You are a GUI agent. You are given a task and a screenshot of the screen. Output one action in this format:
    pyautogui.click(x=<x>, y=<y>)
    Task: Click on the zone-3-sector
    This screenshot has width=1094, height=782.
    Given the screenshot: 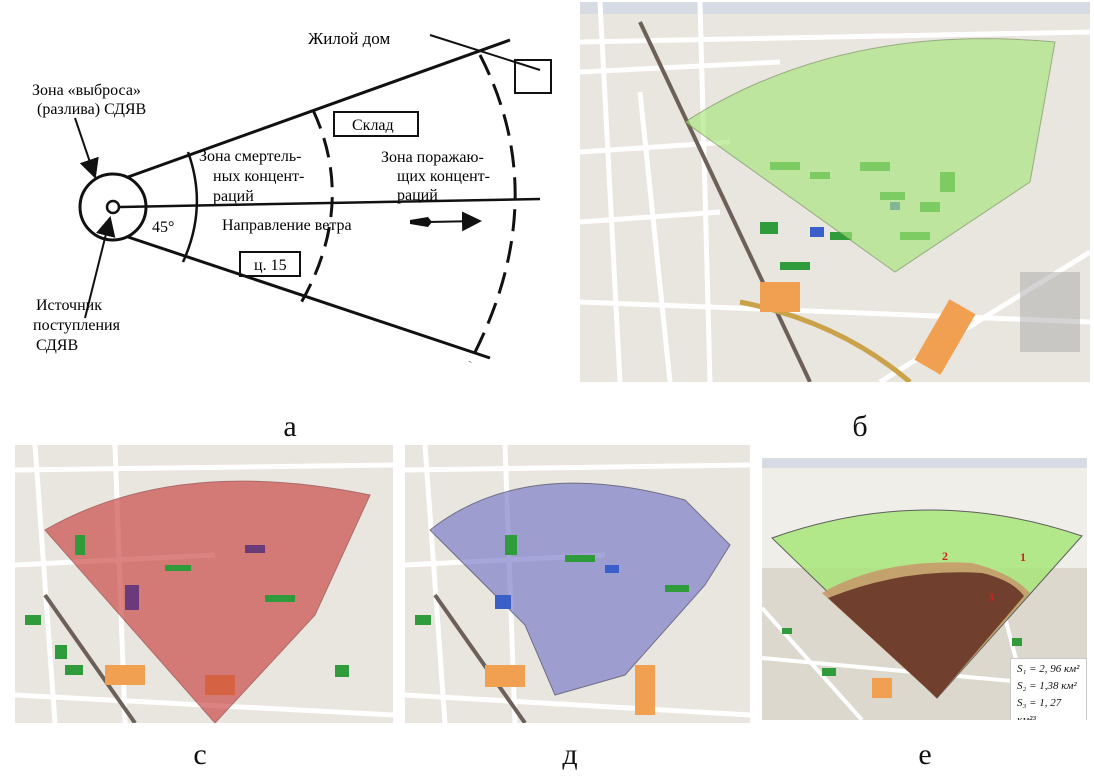 What is the action you would take?
    pyautogui.click(x=926, y=635)
    